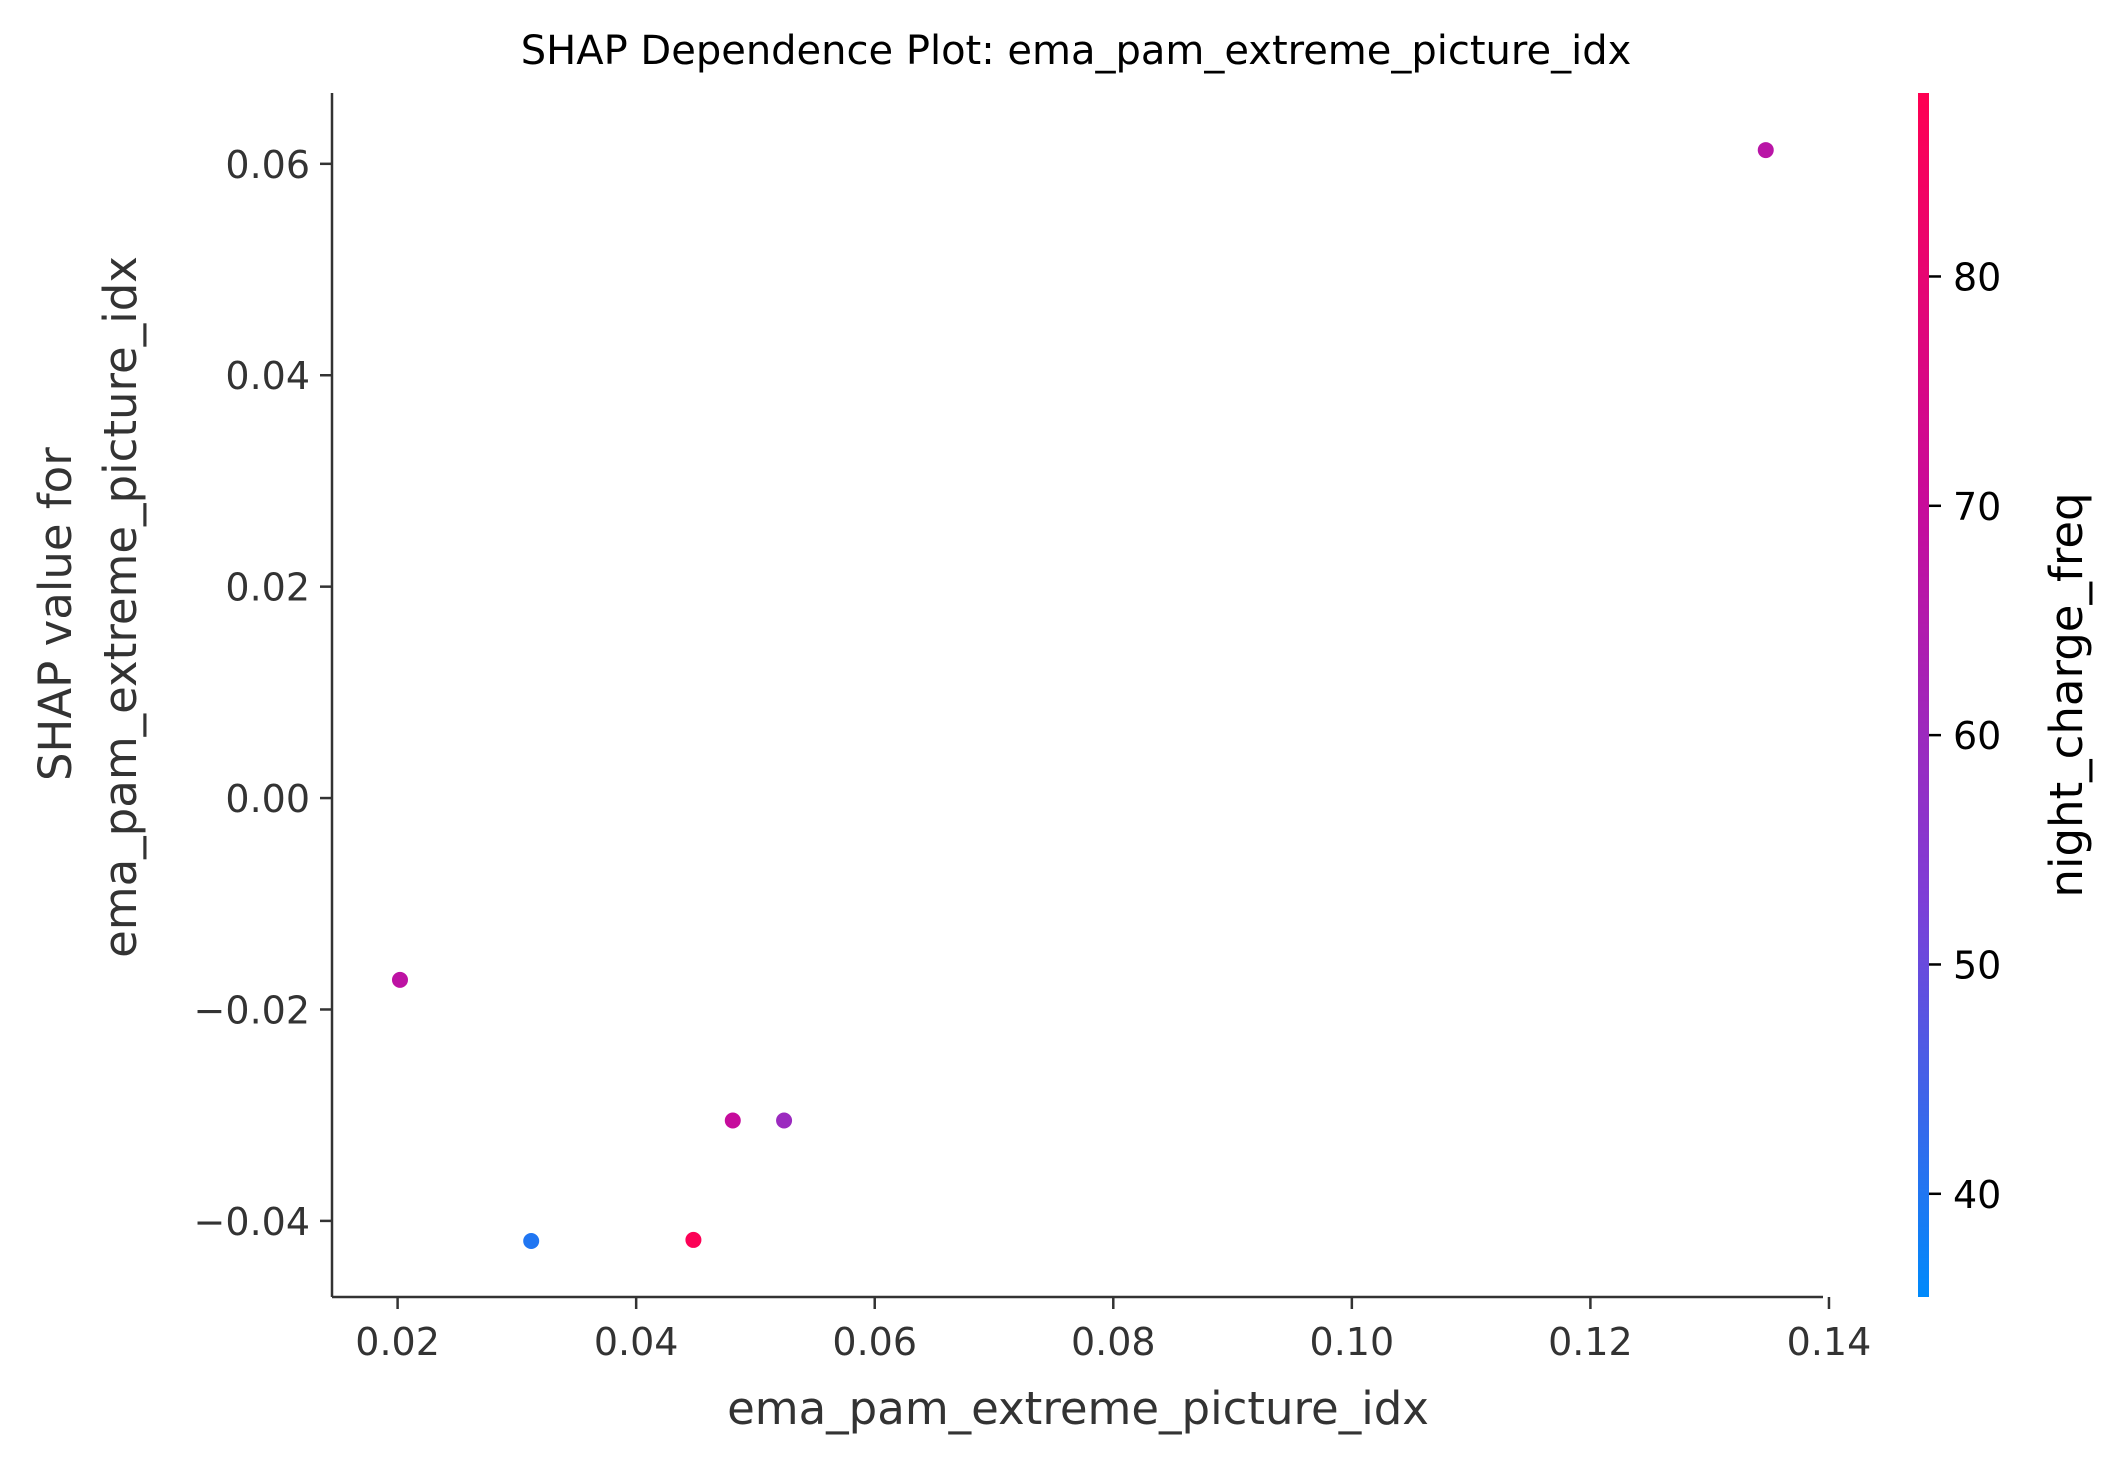 This screenshot has height=1465, width=2112. Describe the element at coordinates (252, 1222) in the screenshot. I see `y-tick-label: −0.04` at that location.